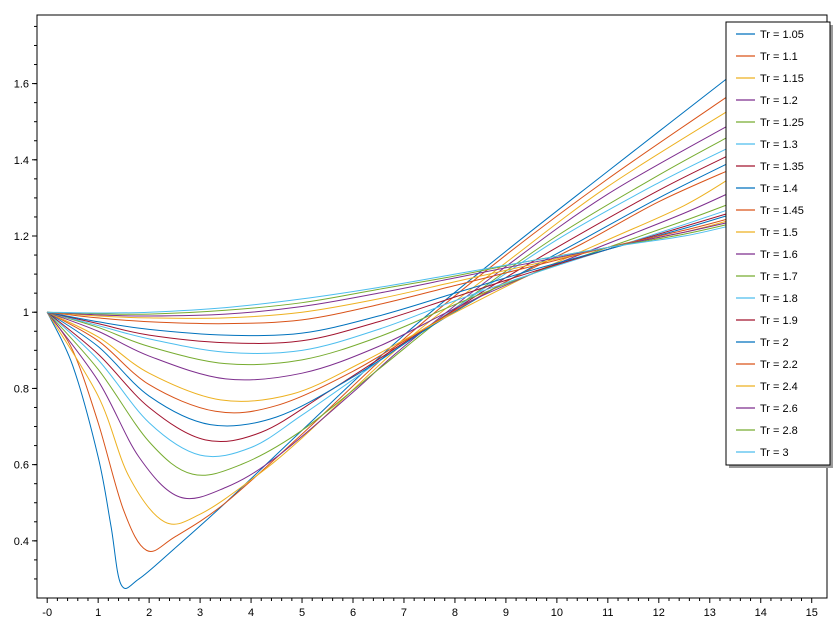 The width and height of the screenshot is (840, 630). What do you see at coordinates (404, 613) in the screenshot?
I see `x-tick-label: 7` at bounding box center [404, 613].